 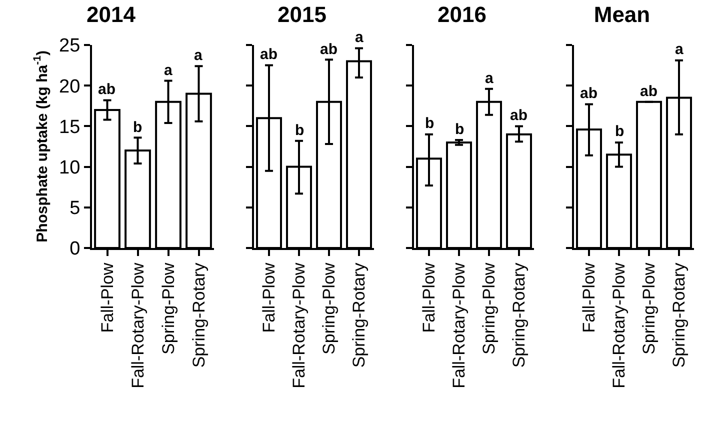 What do you see at coordinates (462, 14) in the screenshot?
I see `chart-title: 2016` at bounding box center [462, 14].